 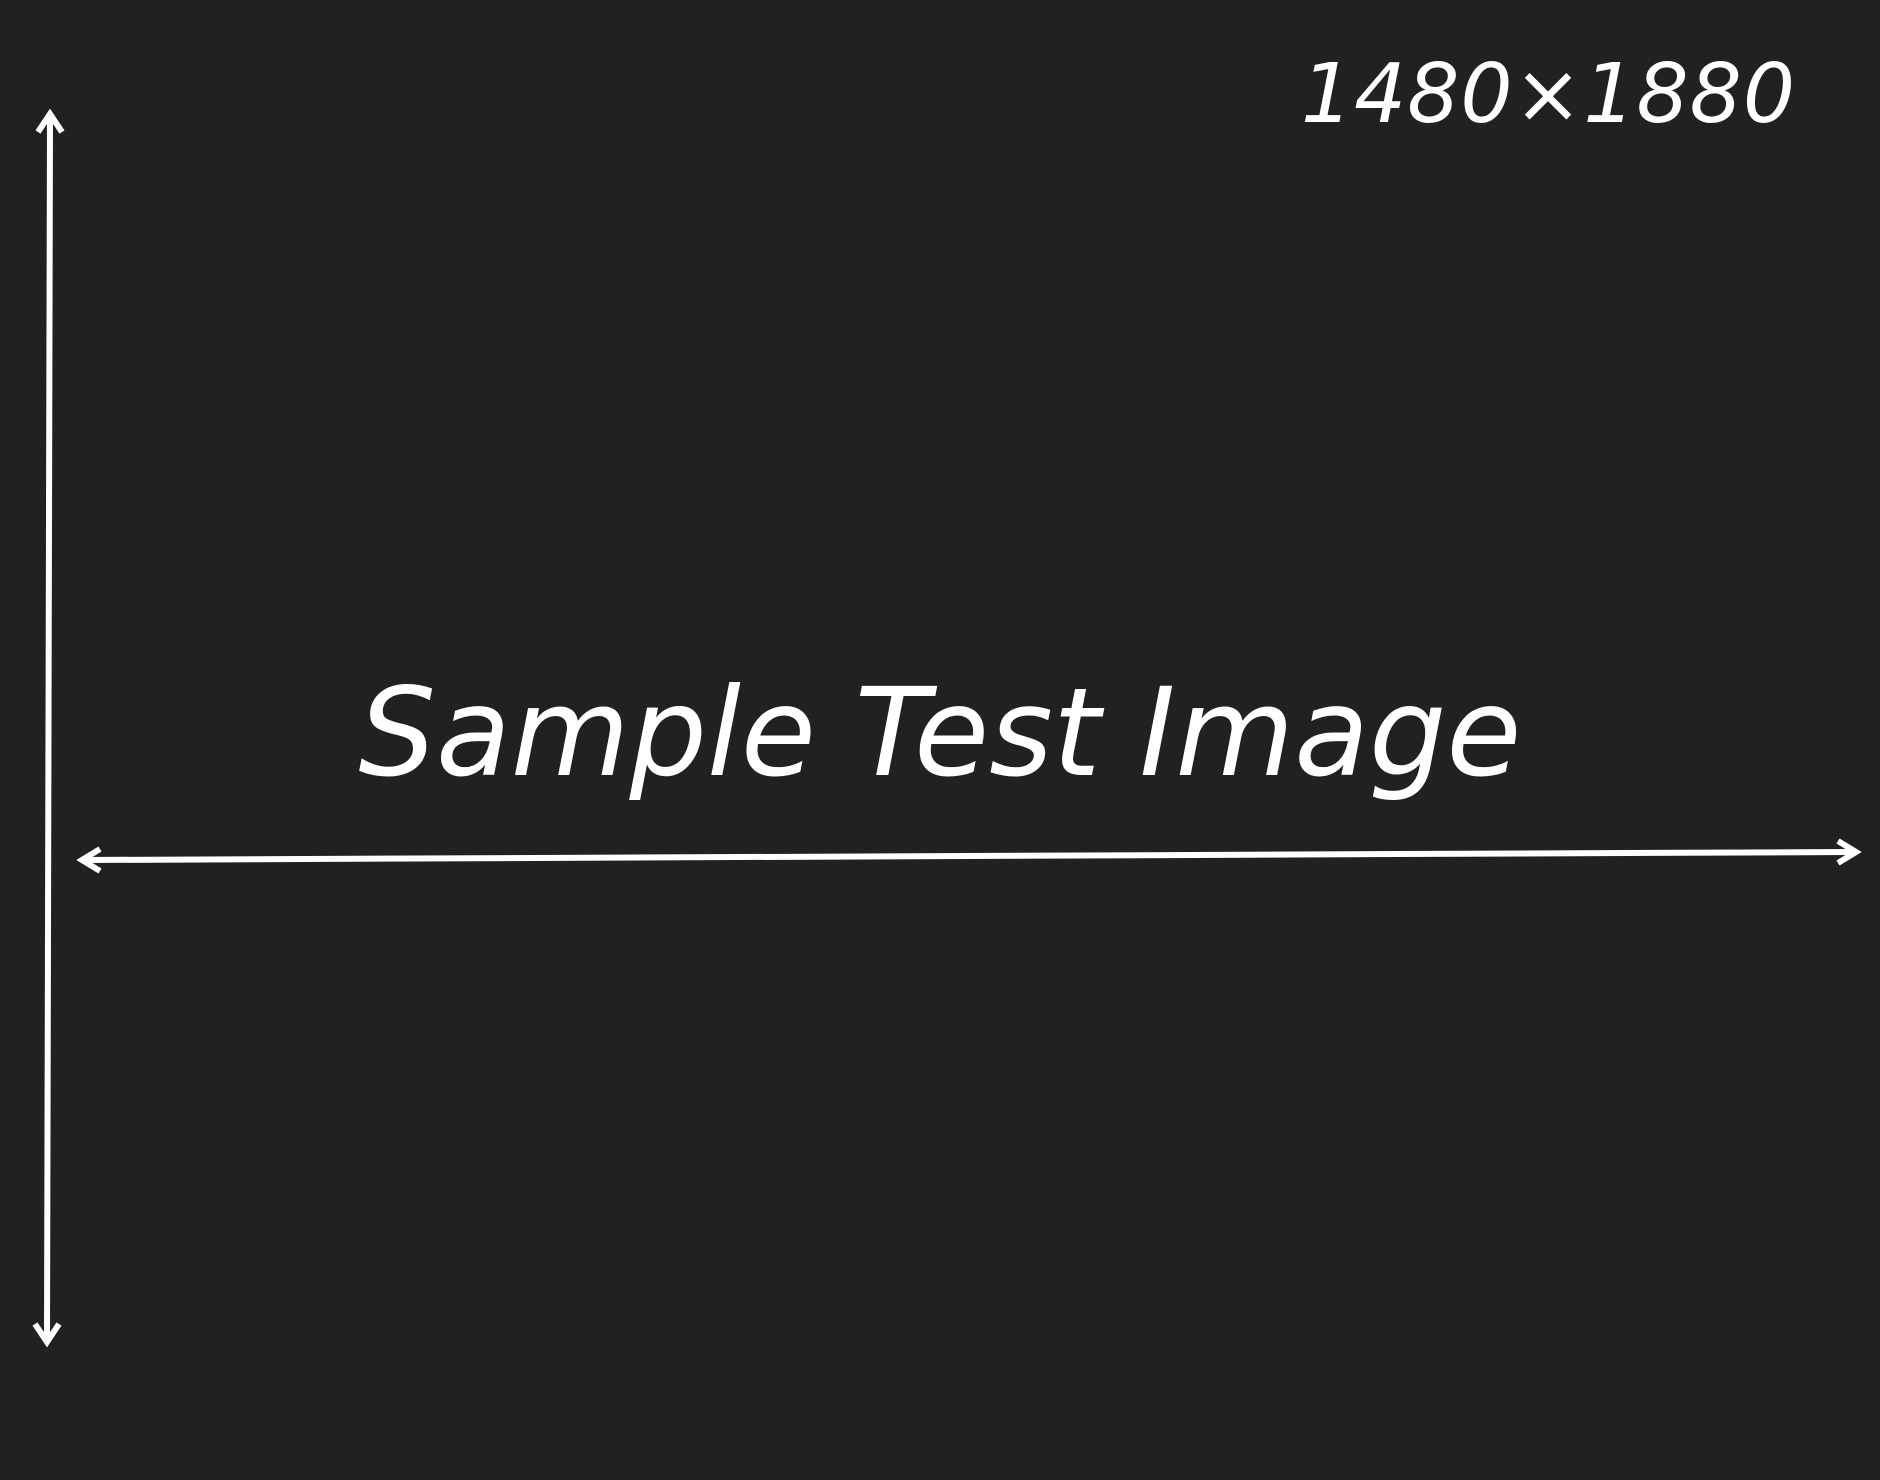 What do you see at coordinates (940, 733) in the screenshot?
I see `image-title: Sample Test Image` at bounding box center [940, 733].